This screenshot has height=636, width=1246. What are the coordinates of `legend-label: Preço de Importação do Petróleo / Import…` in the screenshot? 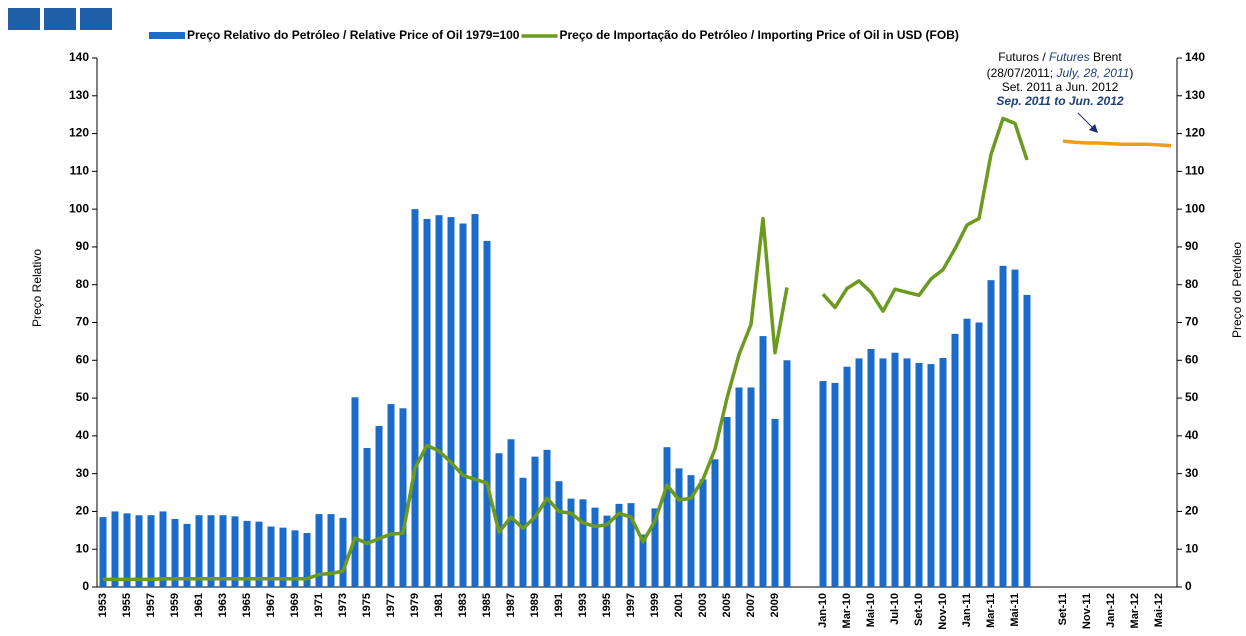 It's located at (758, 35).